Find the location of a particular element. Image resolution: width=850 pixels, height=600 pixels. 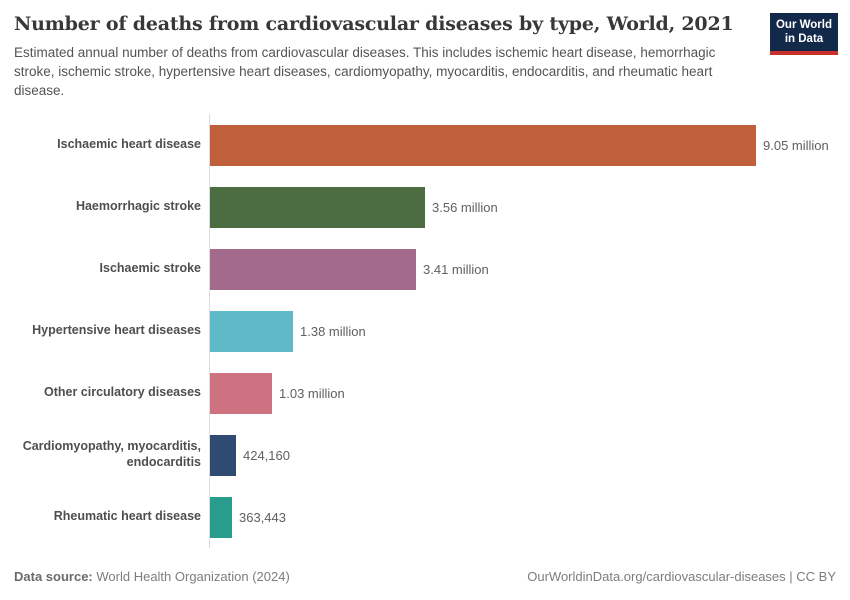

owid-logo: Our World in Data is located at coordinates (804, 34).